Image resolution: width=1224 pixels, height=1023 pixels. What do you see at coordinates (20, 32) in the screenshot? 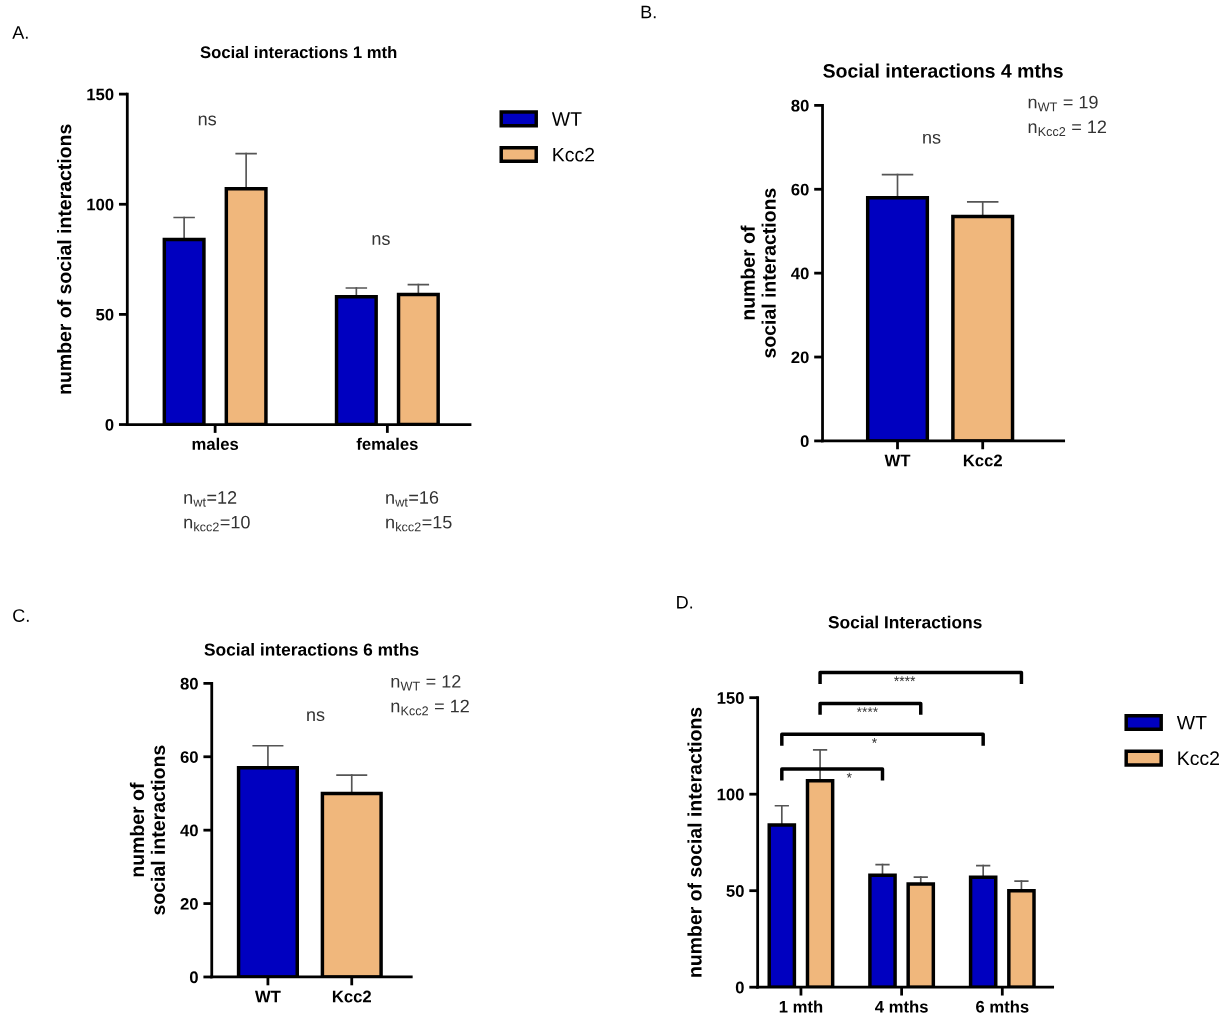
I see `text: A.` at bounding box center [20, 32].